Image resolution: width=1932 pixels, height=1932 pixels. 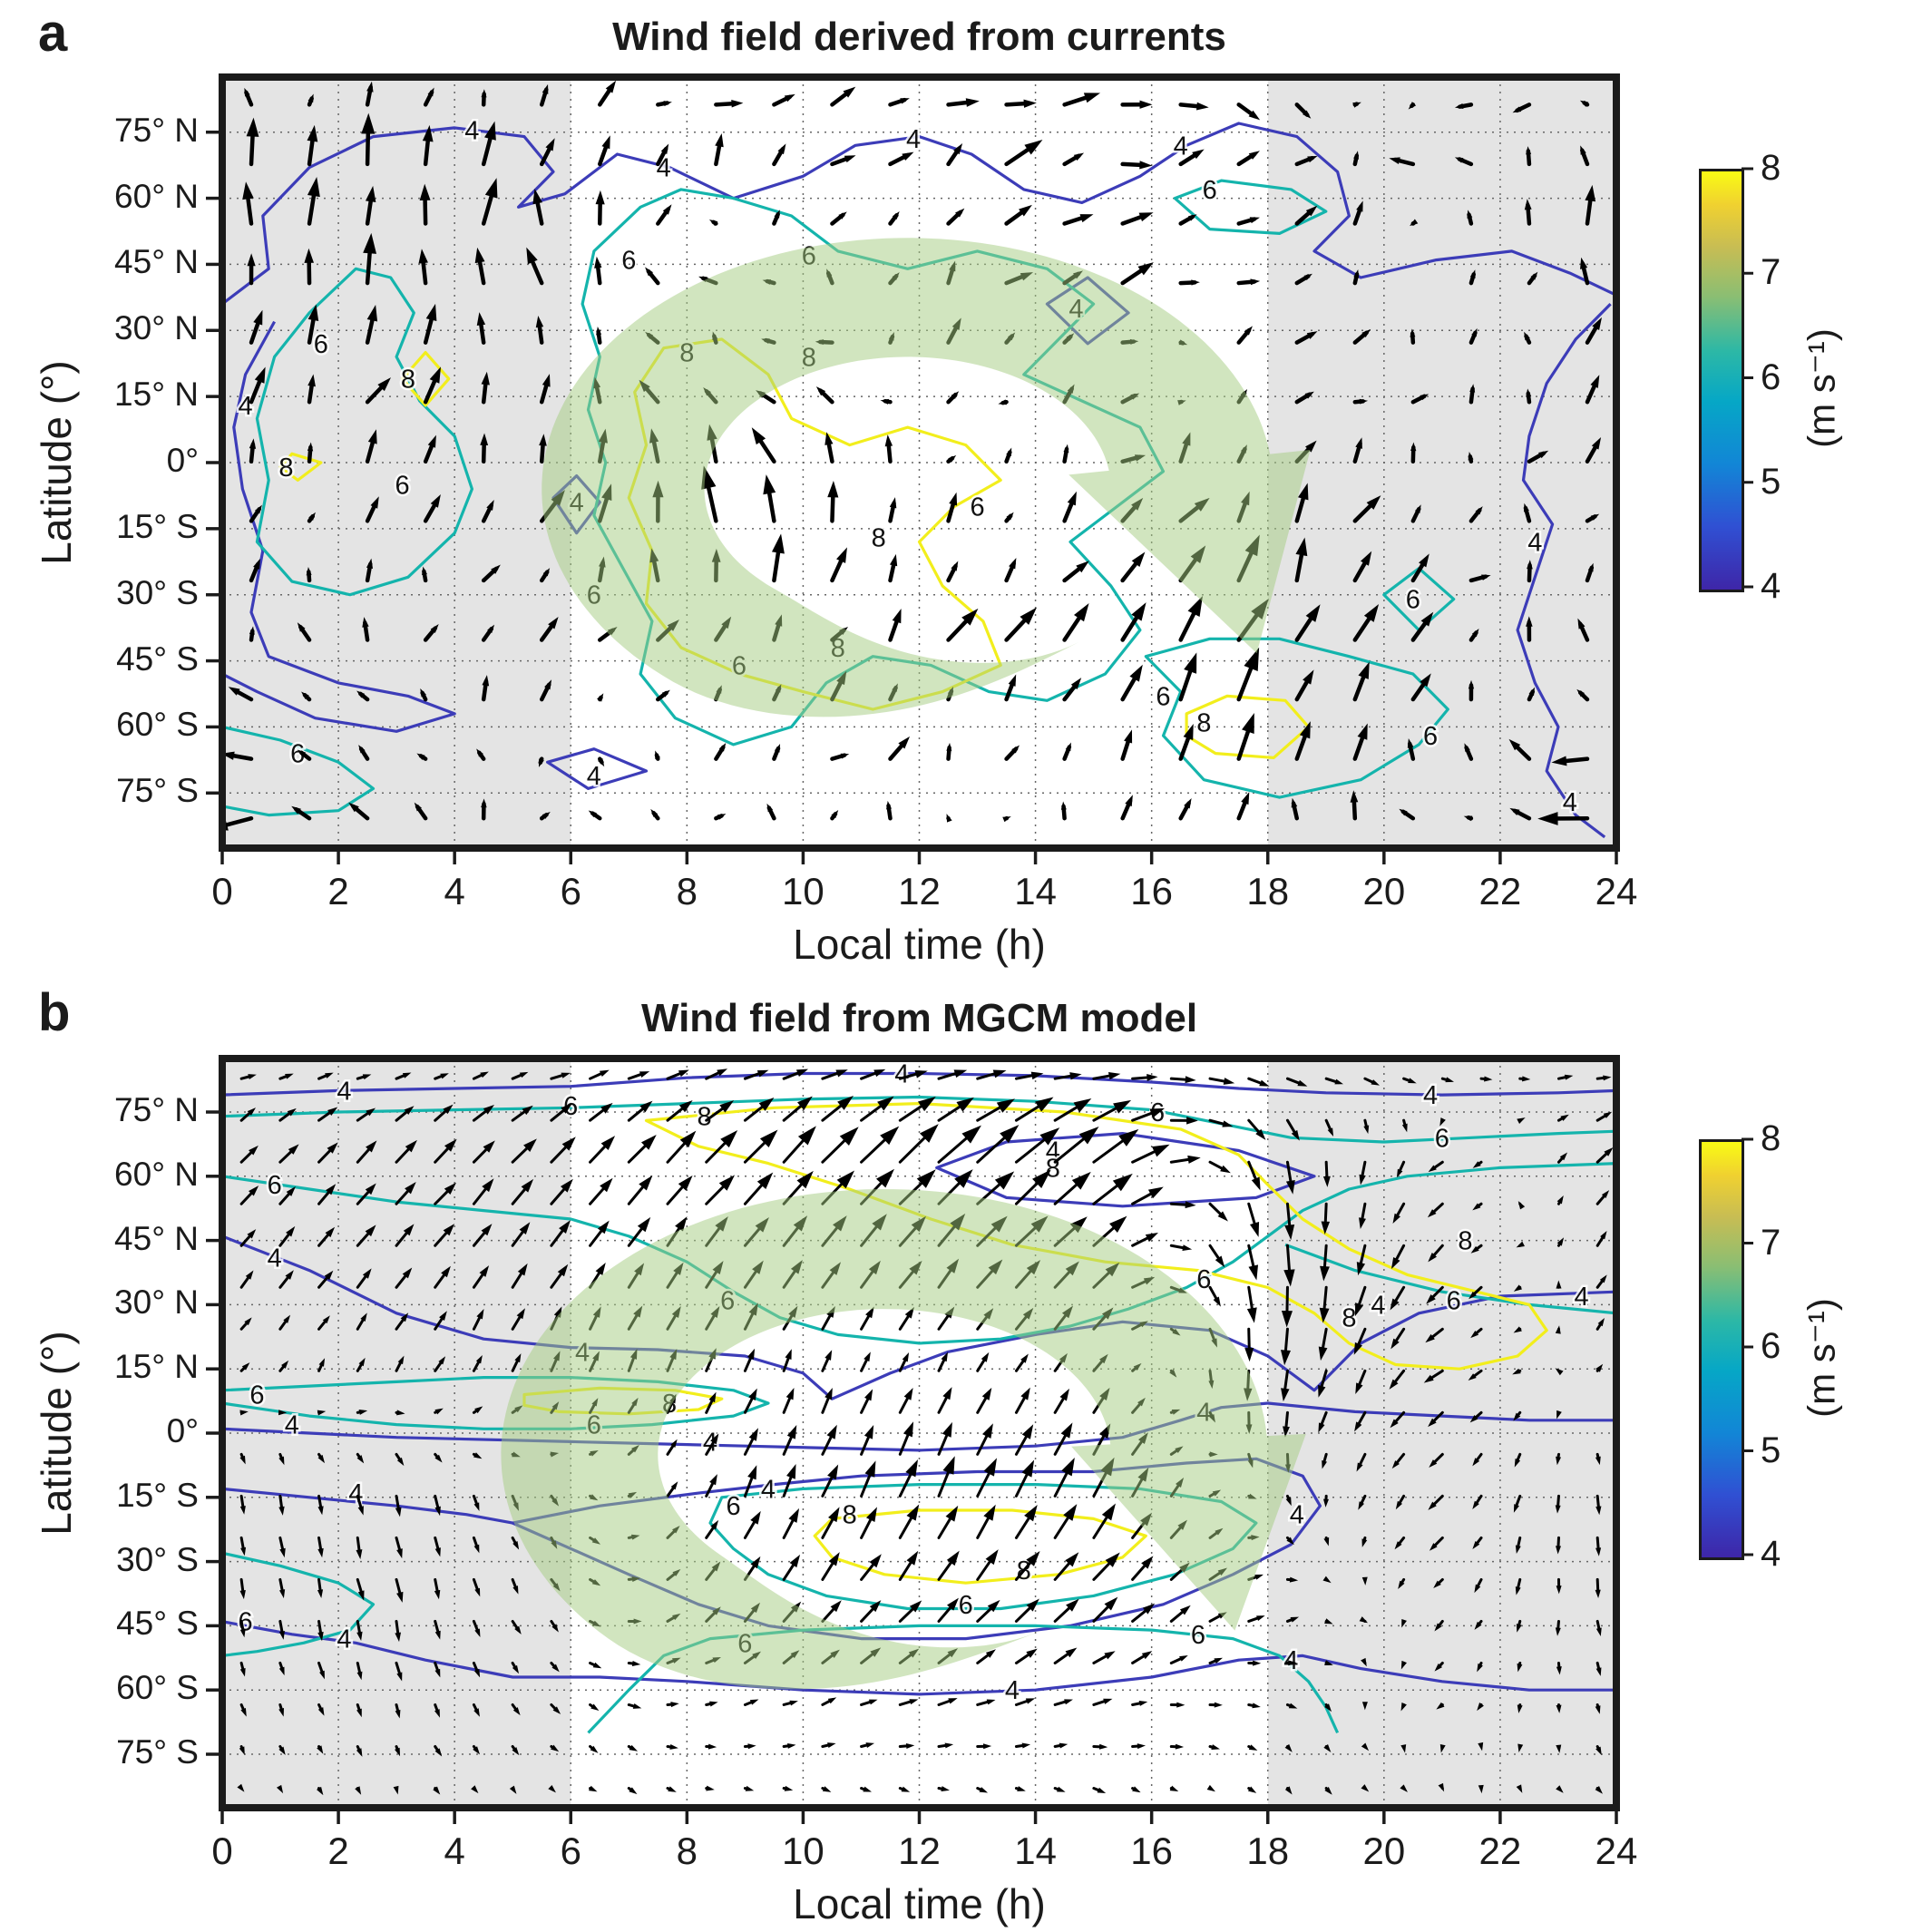 What do you see at coordinates (1771, 1242) in the screenshot?
I see `colorbar-tick-label: 7` at bounding box center [1771, 1242].